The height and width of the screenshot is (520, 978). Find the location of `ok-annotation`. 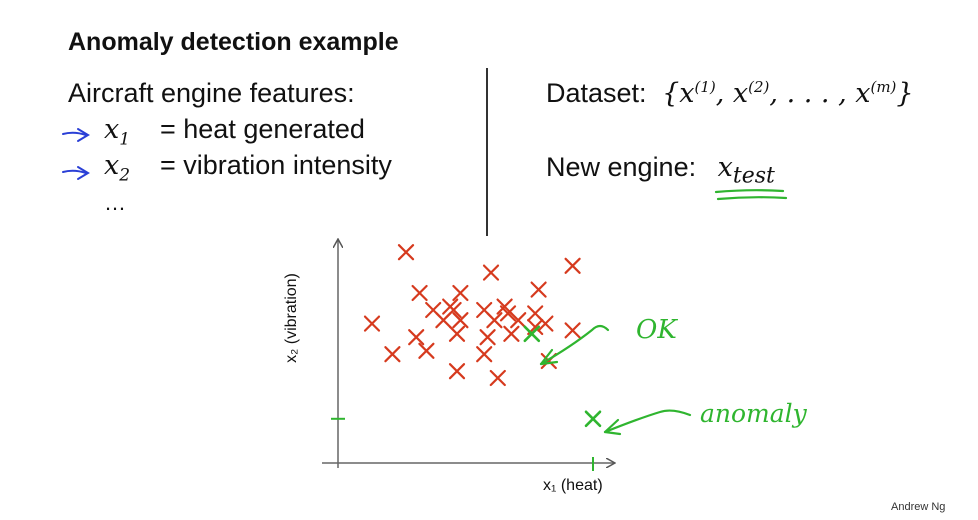

ok-annotation is located at coordinates (574, 345).